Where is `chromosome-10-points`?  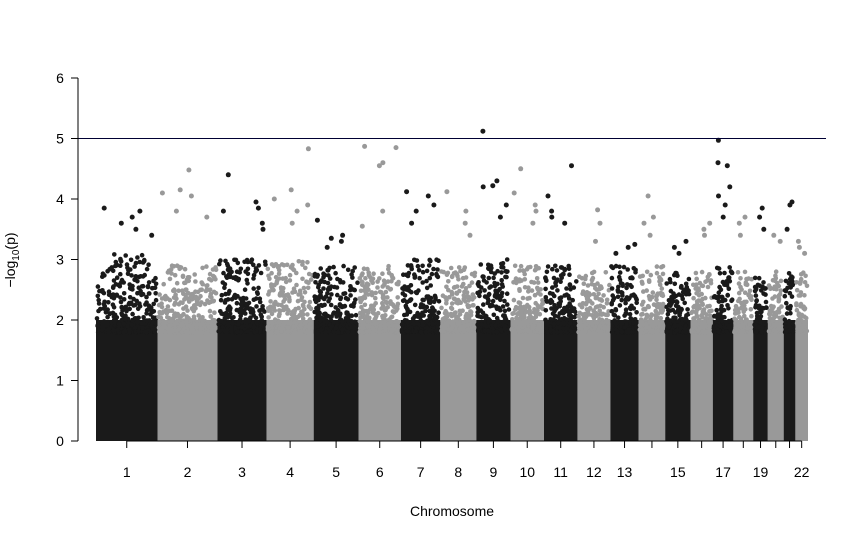
chromosome-10-points is located at coordinates (527, 303).